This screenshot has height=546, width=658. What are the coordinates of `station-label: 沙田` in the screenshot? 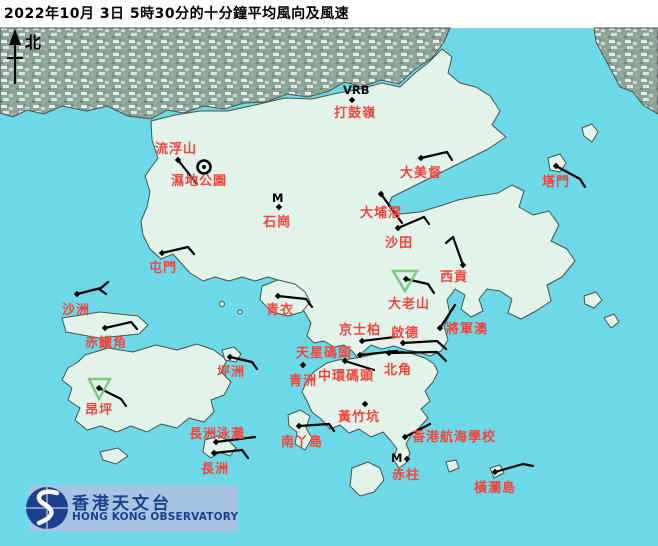 It's located at (399, 243).